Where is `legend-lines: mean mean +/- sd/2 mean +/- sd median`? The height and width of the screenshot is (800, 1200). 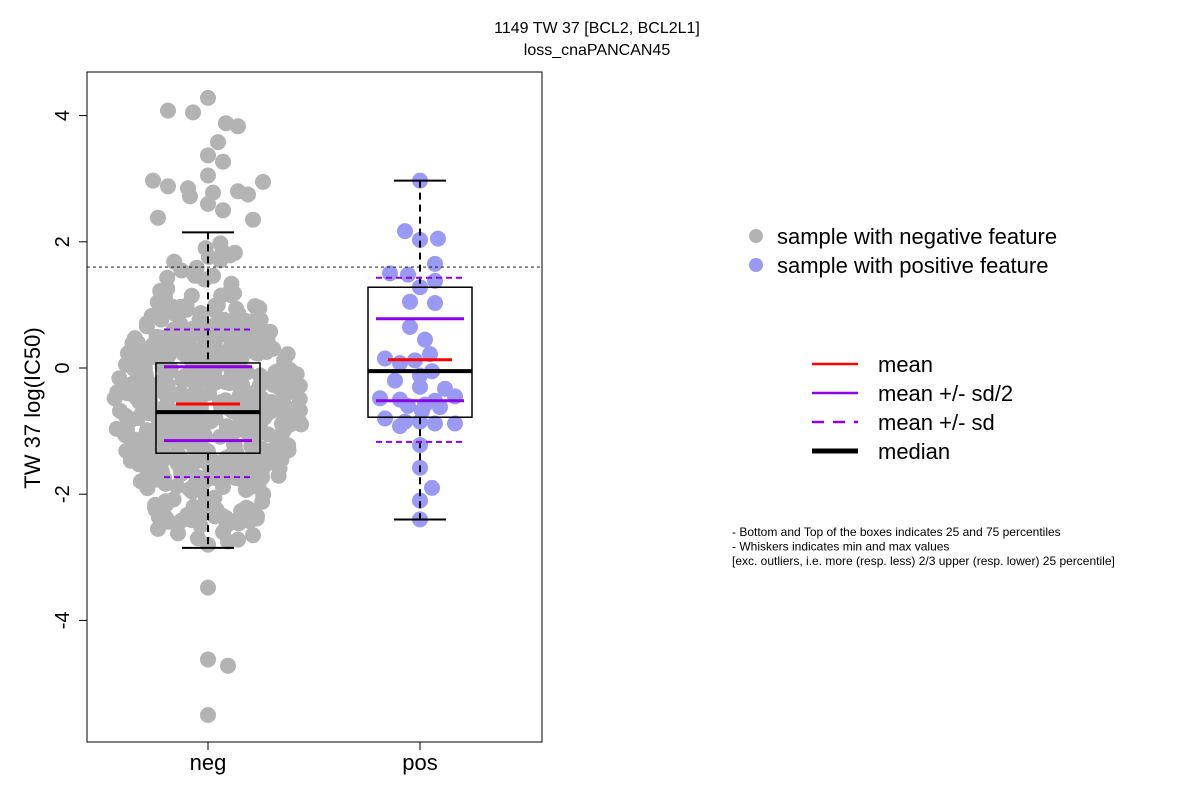 legend-lines: mean mean +/- sd/2 mean +/- sd median is located at coordinates (912, 408).